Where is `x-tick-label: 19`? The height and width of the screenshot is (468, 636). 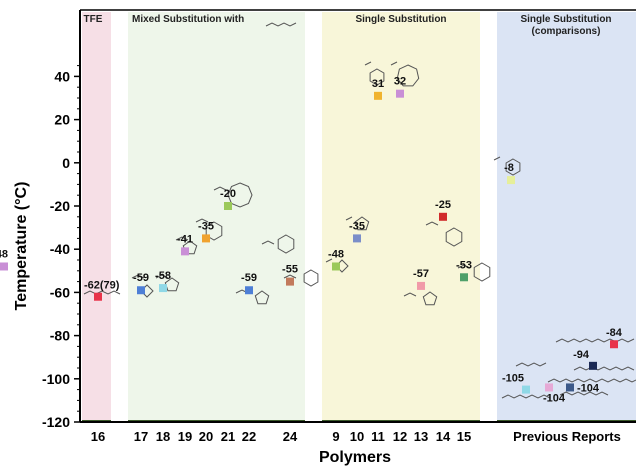
x-tick-label: 19 is located at coordinates (185, 436).